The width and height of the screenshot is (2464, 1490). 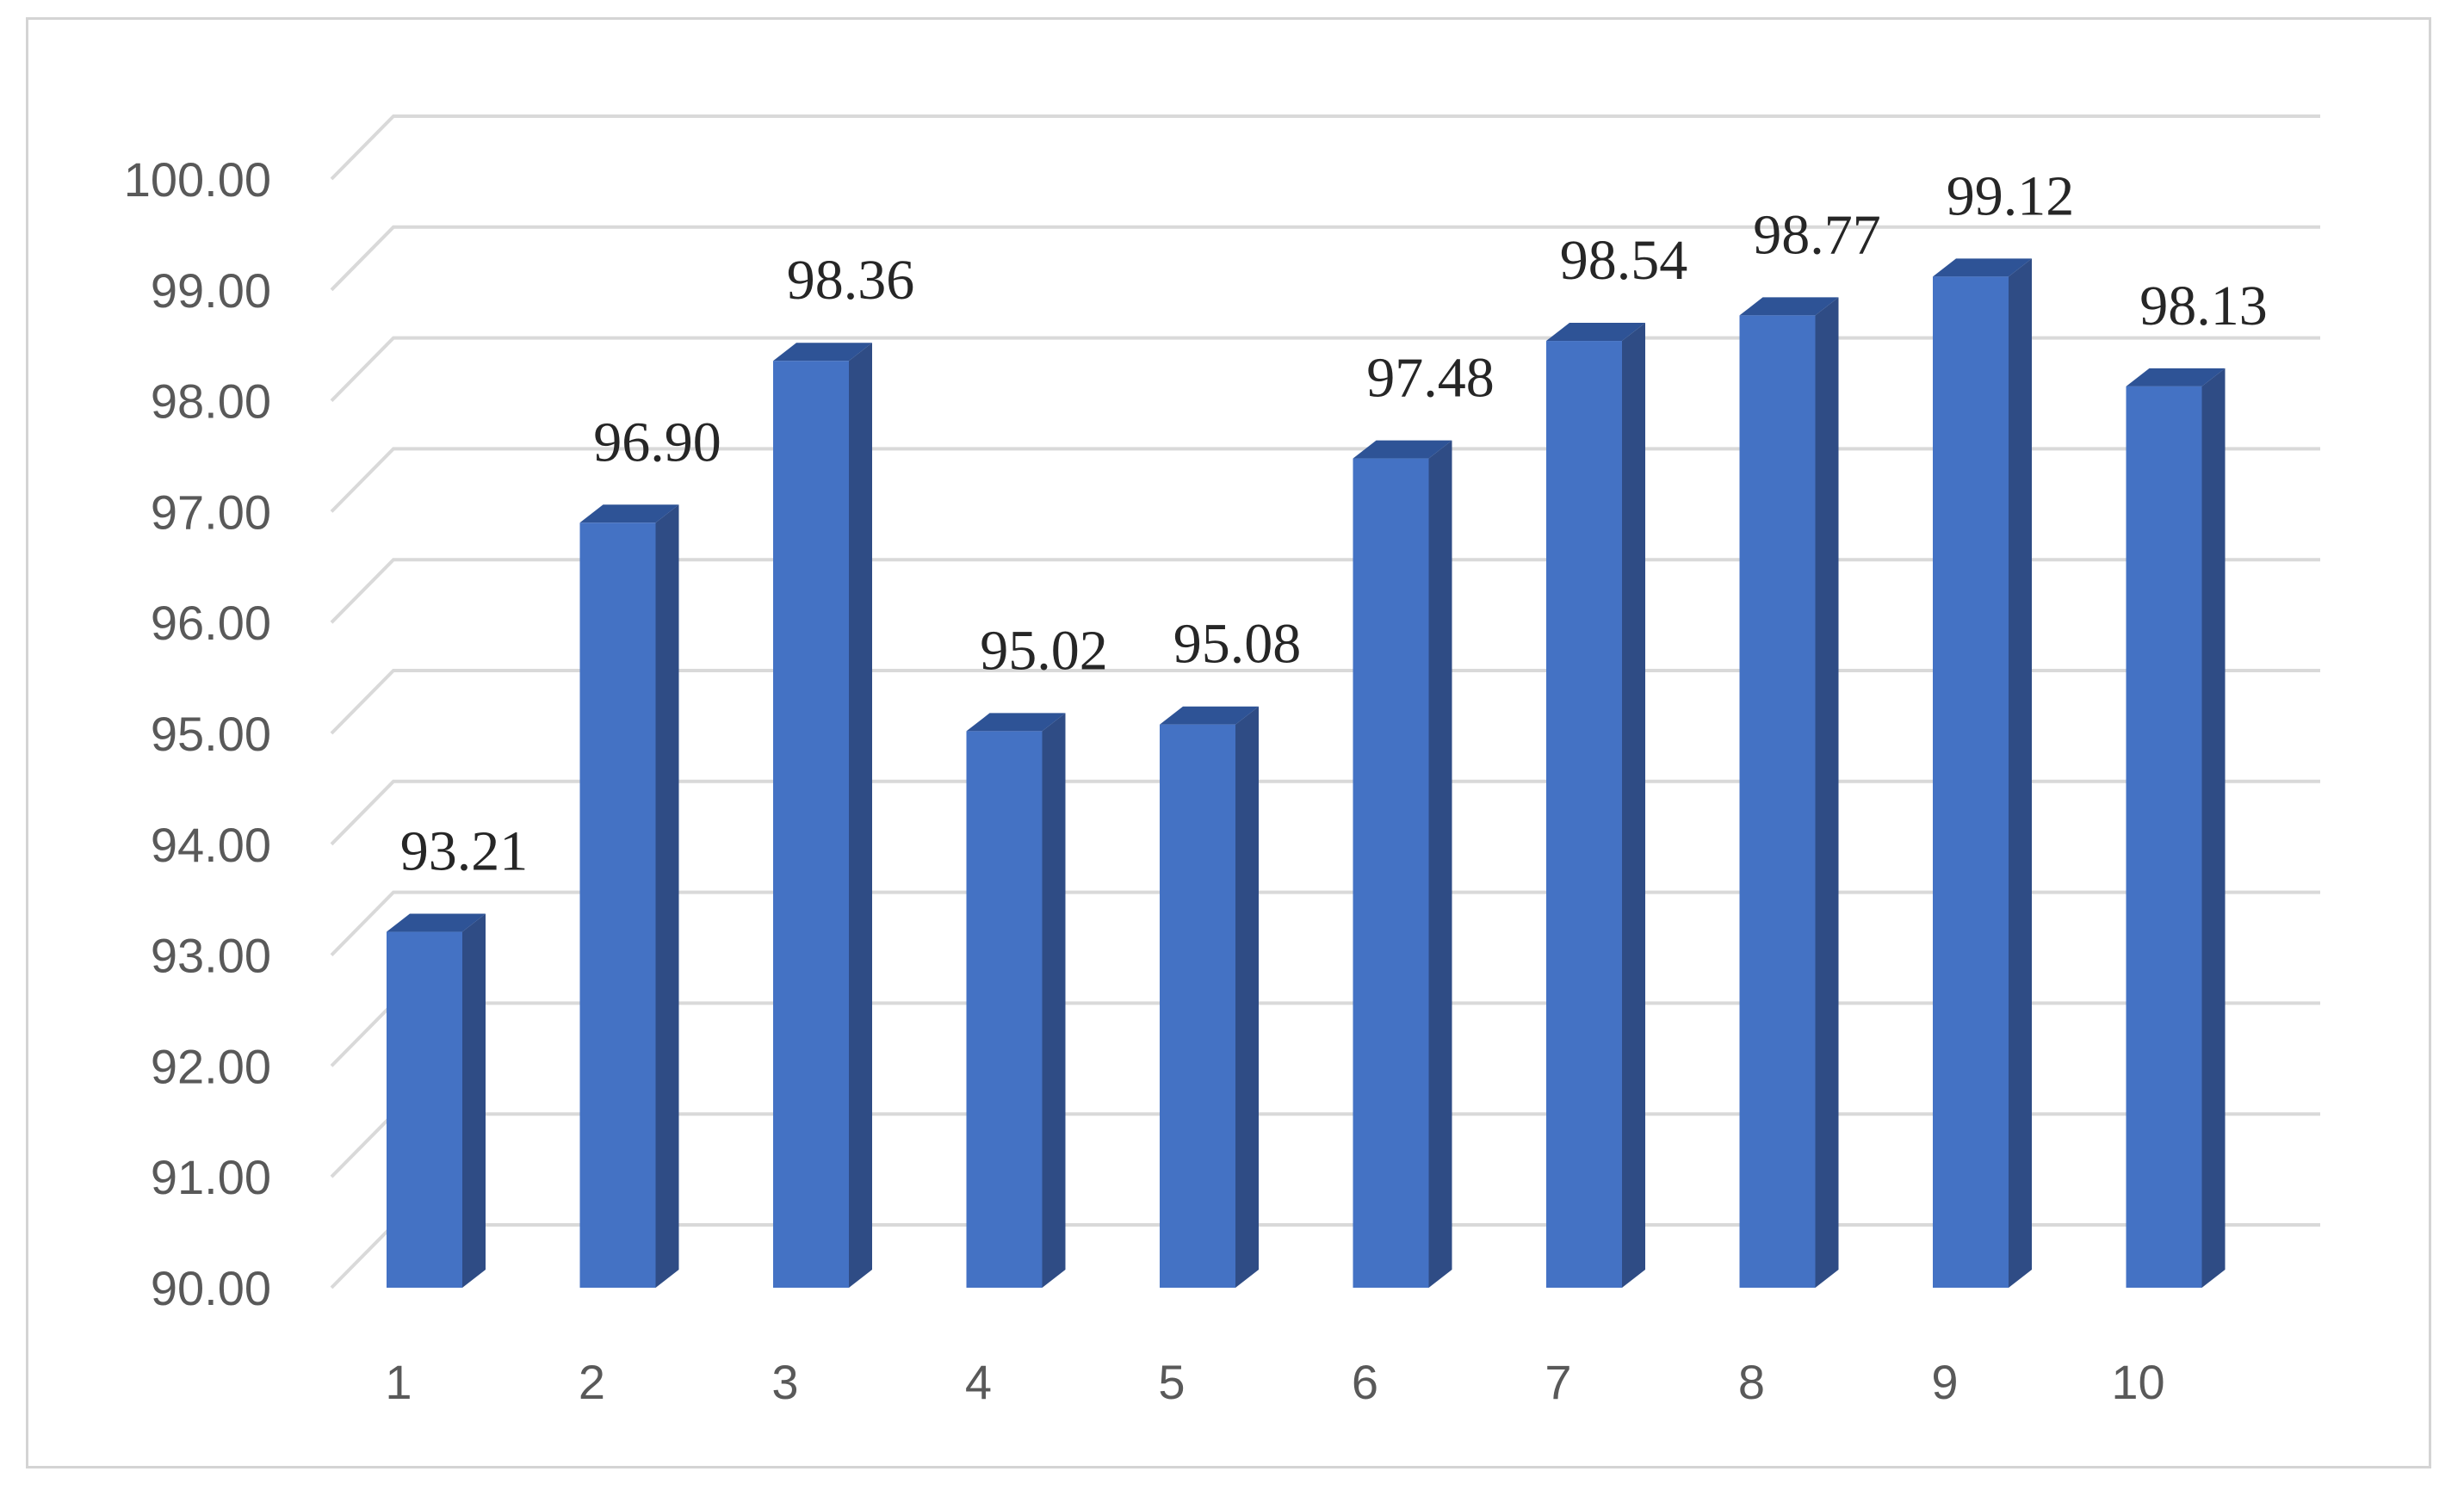 What do you see at coordinates (592, 1382) in the screenshot?
I see `x-tick-label: 2` at bounding box center [592, 1382].